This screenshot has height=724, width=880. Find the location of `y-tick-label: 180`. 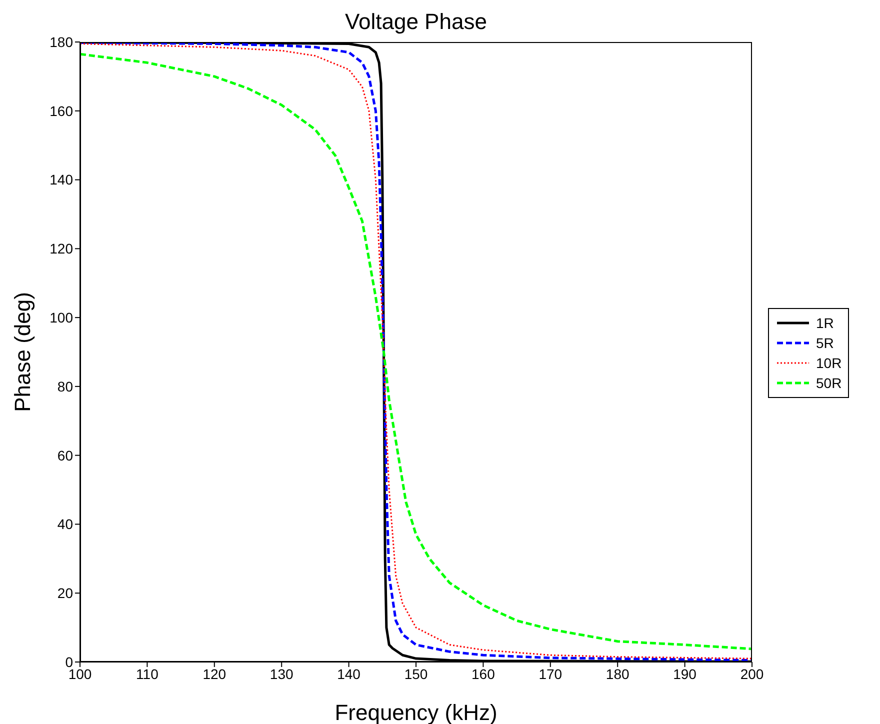

y-tick-label: 180 is located at coordinates (62, 42).